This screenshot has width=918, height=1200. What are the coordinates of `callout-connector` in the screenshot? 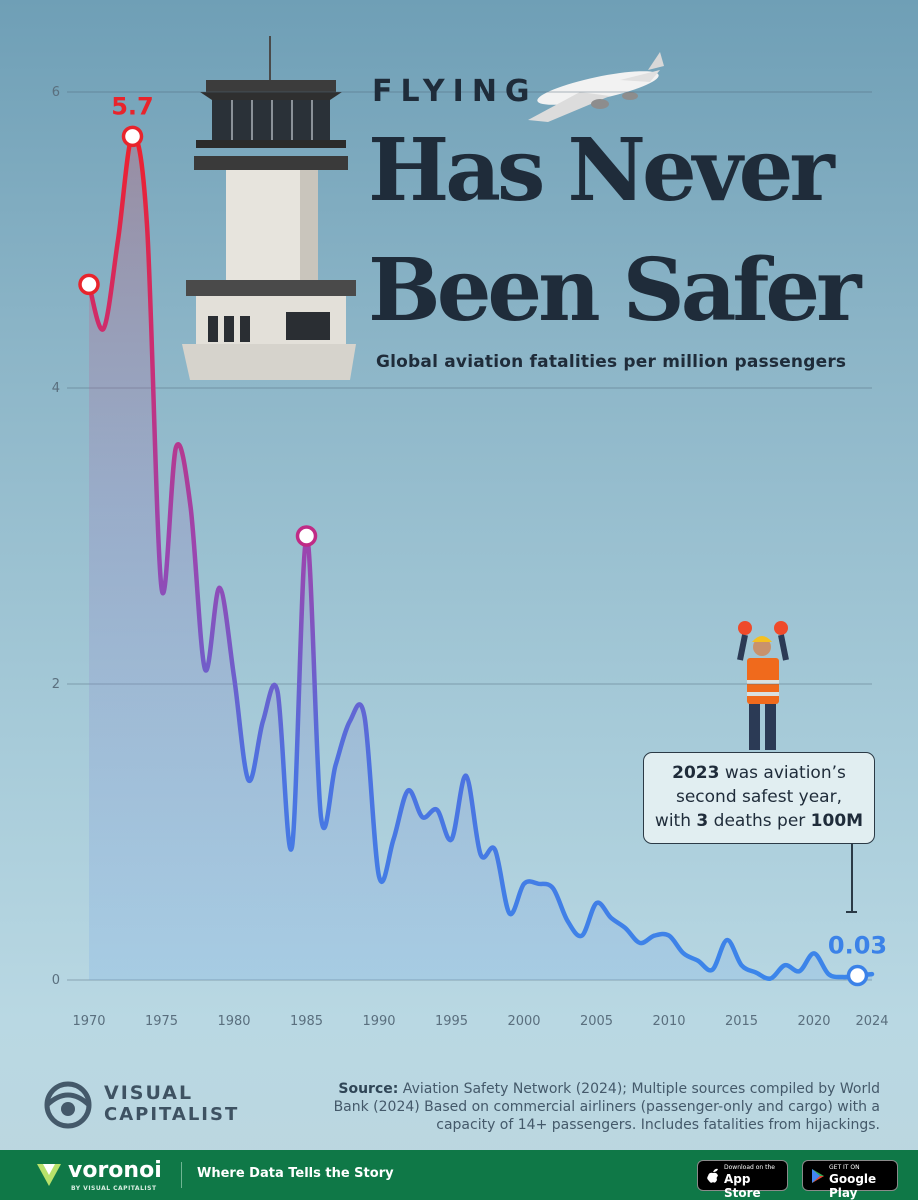 It's located at (852, 878).